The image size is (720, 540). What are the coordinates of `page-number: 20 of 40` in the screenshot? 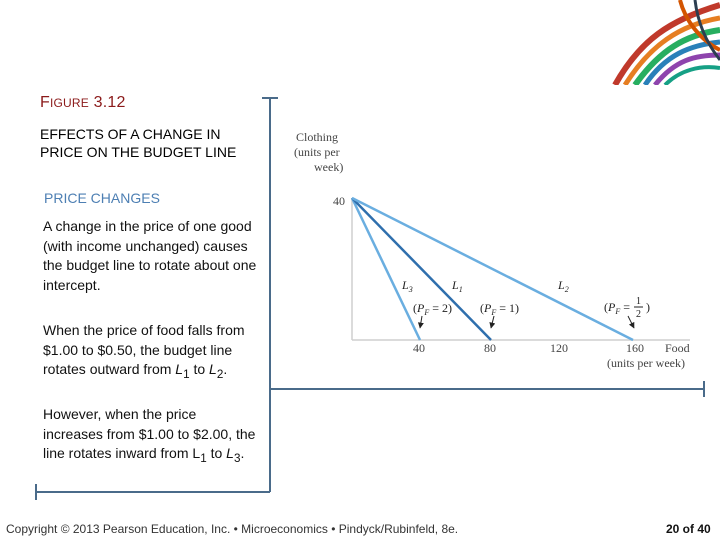 It's located at (688, 529).